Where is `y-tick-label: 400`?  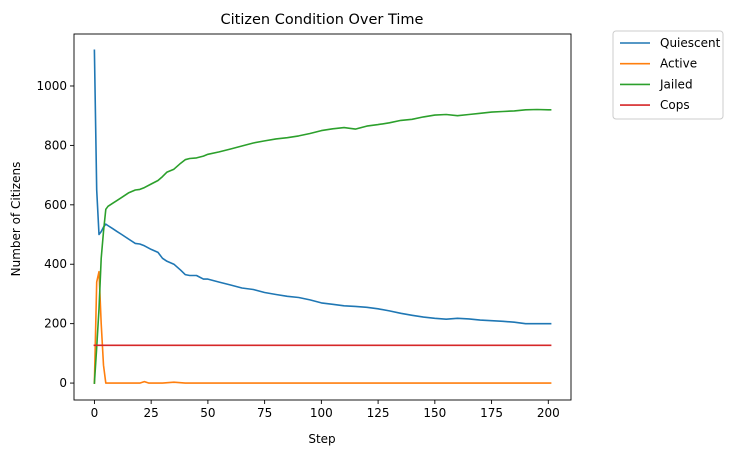 y-tick-label: 400 is located at coordinates (55, 264).